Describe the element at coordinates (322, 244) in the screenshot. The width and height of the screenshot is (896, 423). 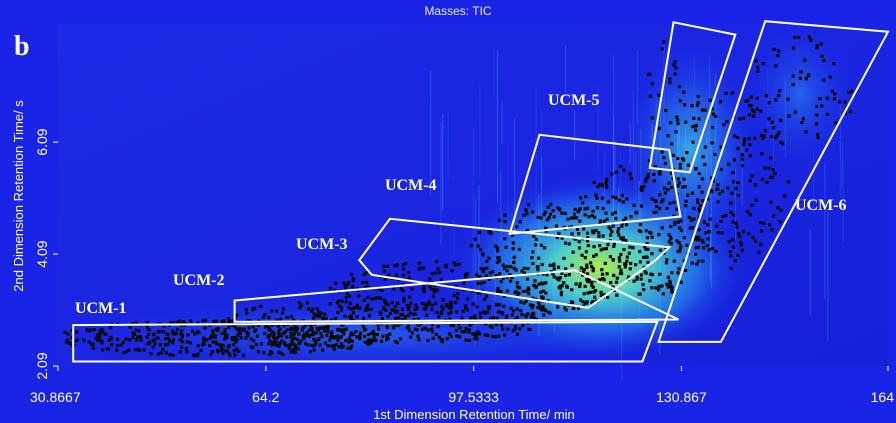
I see `region-label-ucm-3: UCM-3` at that location.